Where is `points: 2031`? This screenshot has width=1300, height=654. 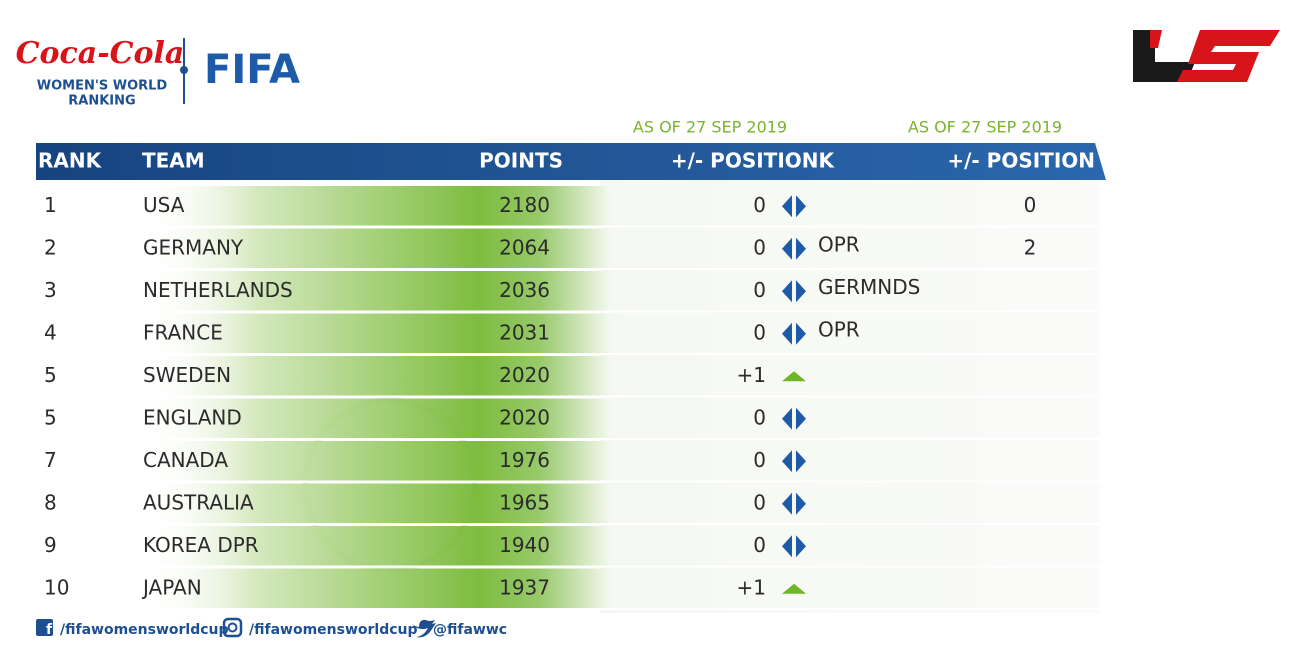 points: 2031 is located at coordinates (524, 332).